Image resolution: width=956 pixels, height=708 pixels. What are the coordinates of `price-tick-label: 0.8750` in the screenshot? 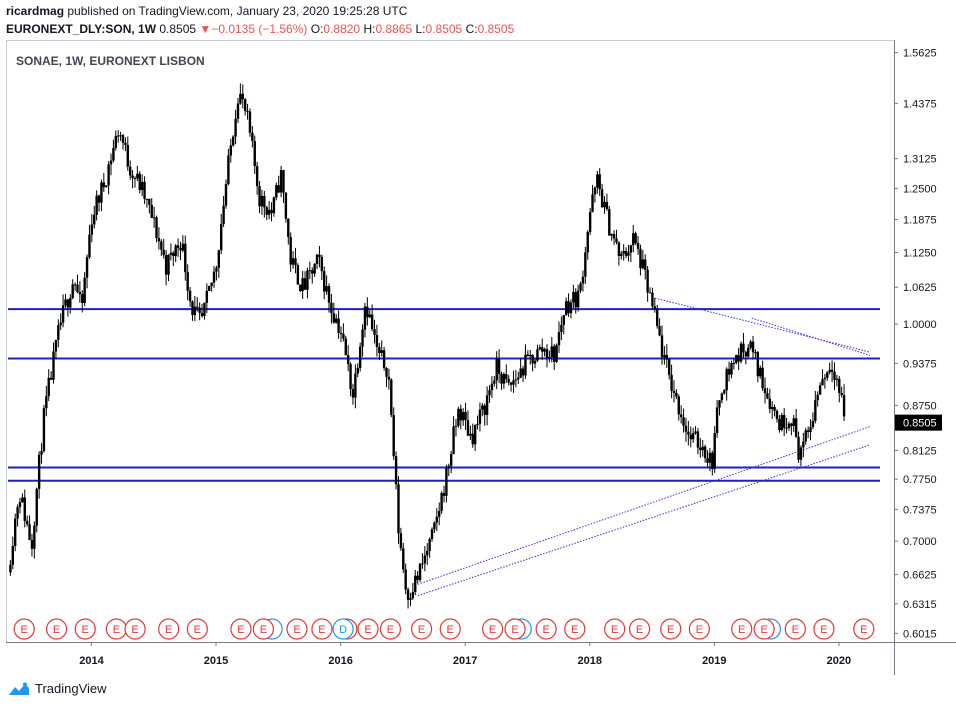 It's located at (920, 406).